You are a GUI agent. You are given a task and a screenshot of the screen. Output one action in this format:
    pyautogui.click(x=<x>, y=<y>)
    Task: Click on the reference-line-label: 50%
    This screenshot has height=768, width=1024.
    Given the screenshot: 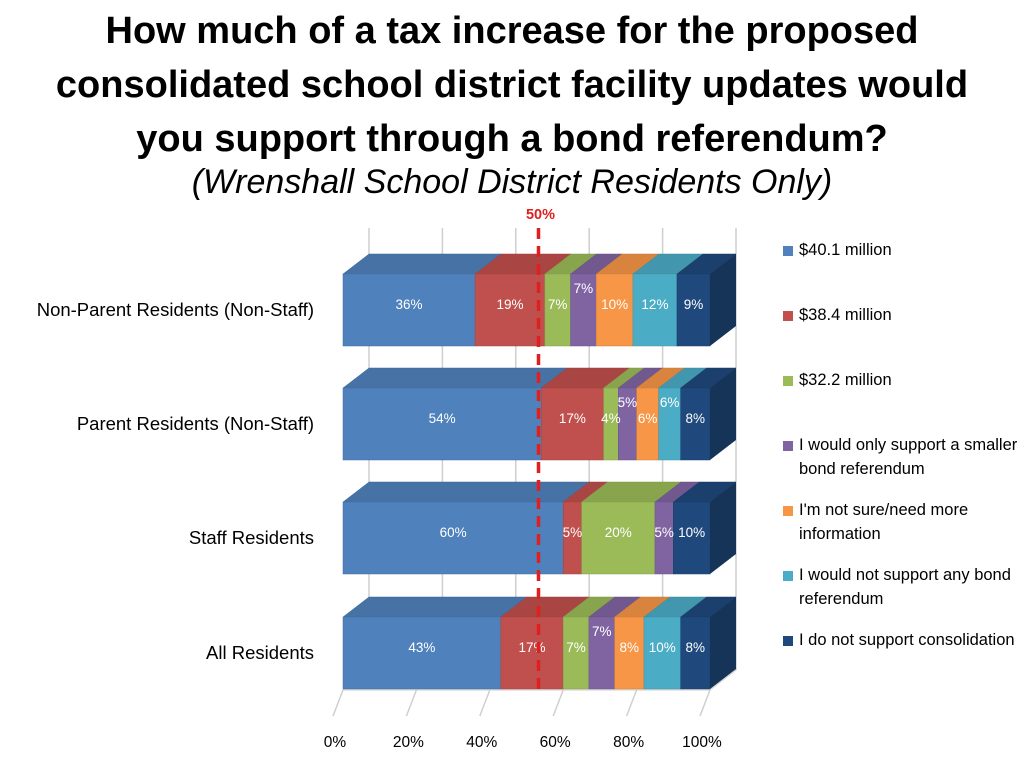 What is the action you would take?
    pyautogui.click(x=540, y=215)
    